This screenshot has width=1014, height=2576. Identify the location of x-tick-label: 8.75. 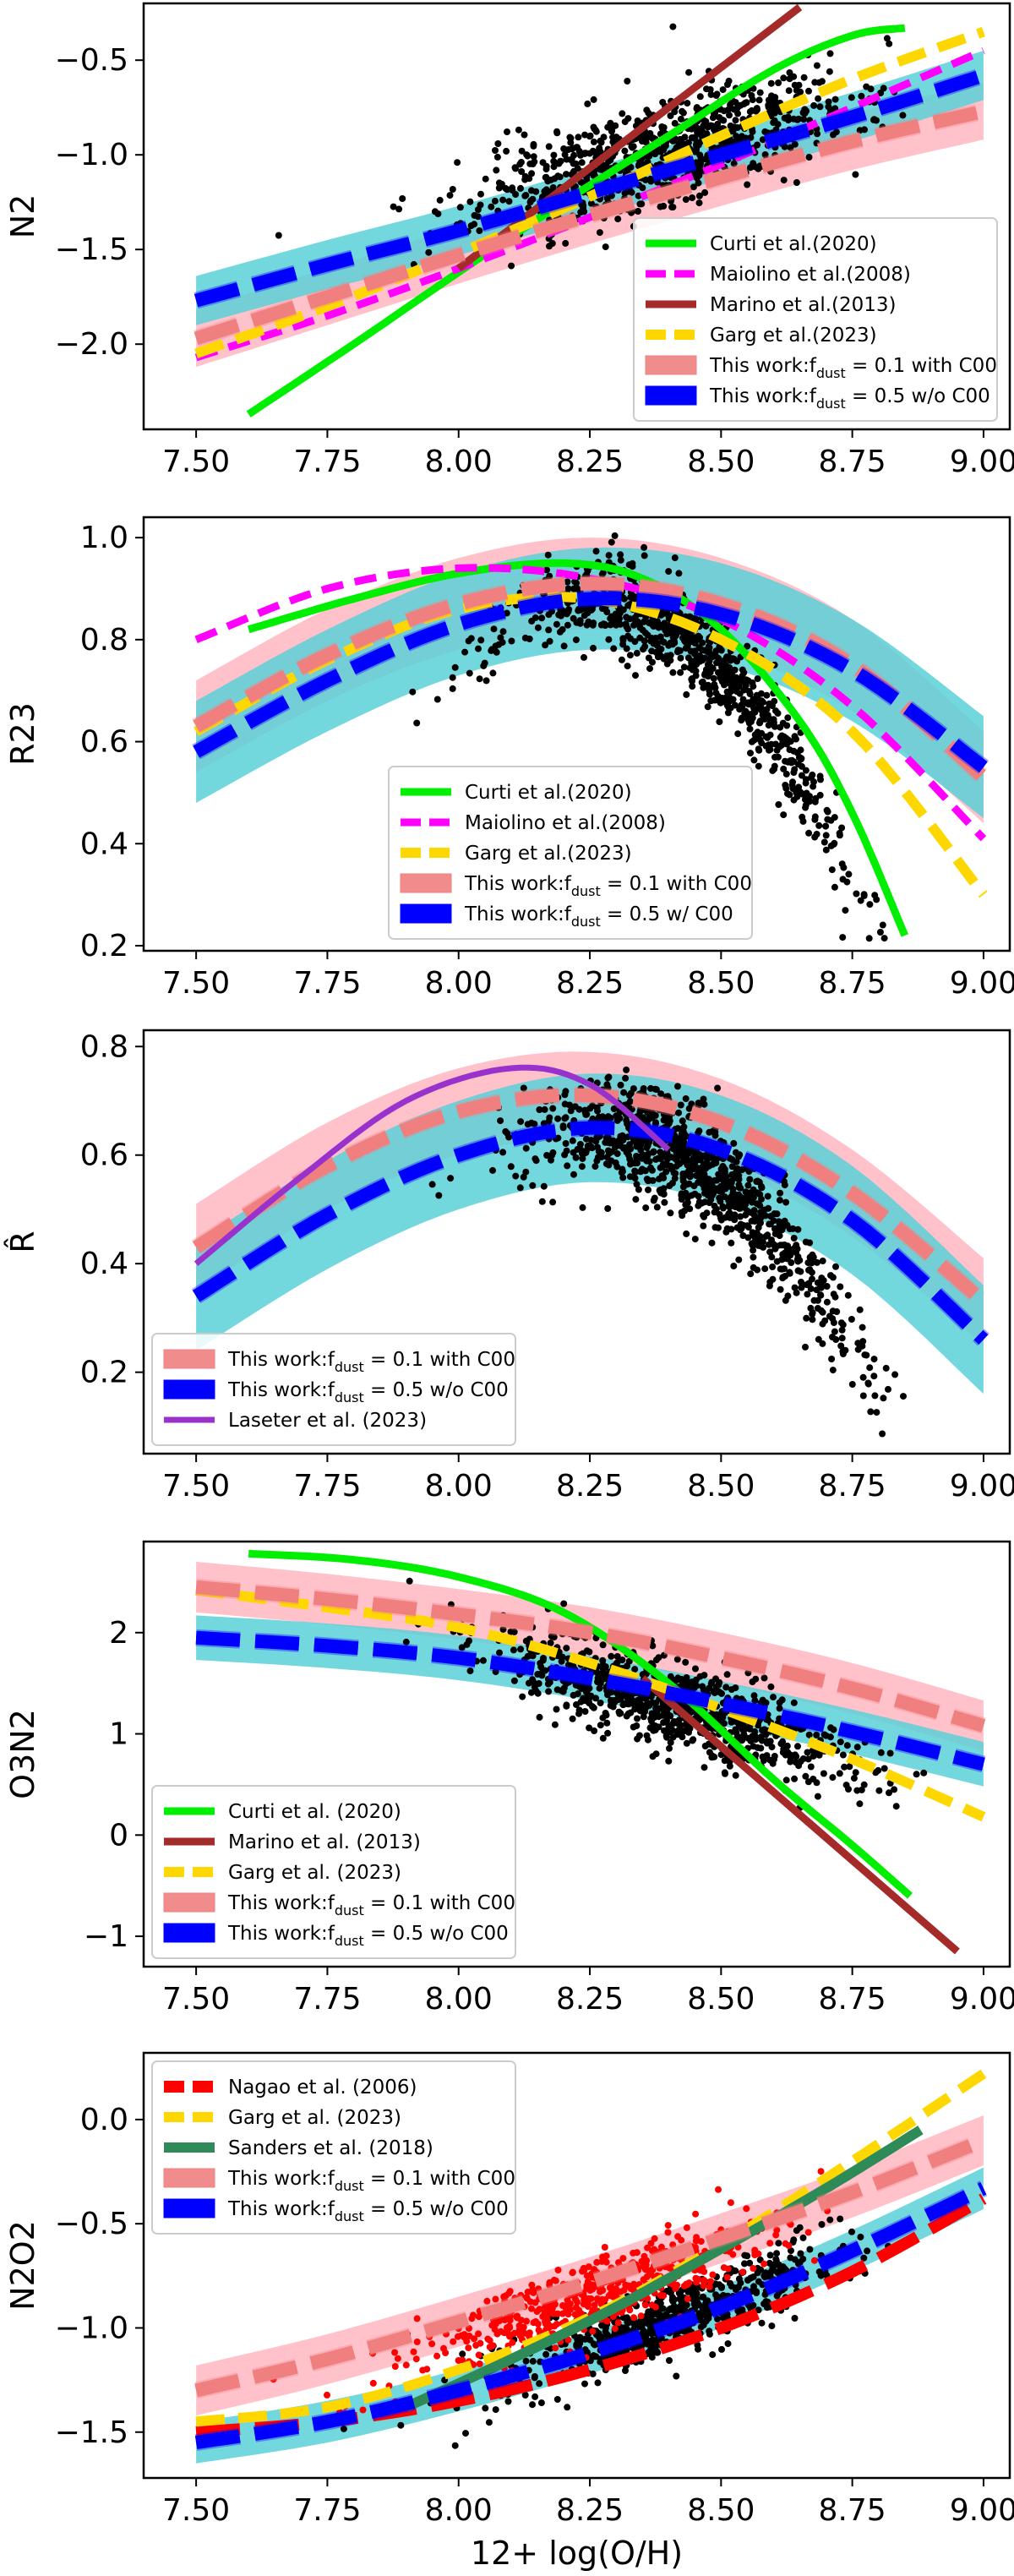
(852, 462).